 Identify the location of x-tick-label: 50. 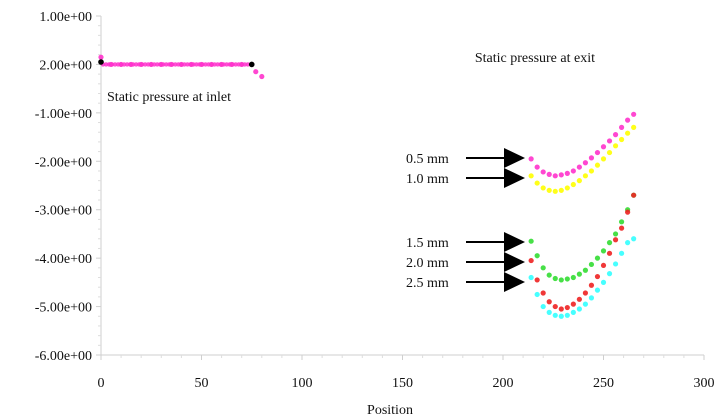
(202, 383).